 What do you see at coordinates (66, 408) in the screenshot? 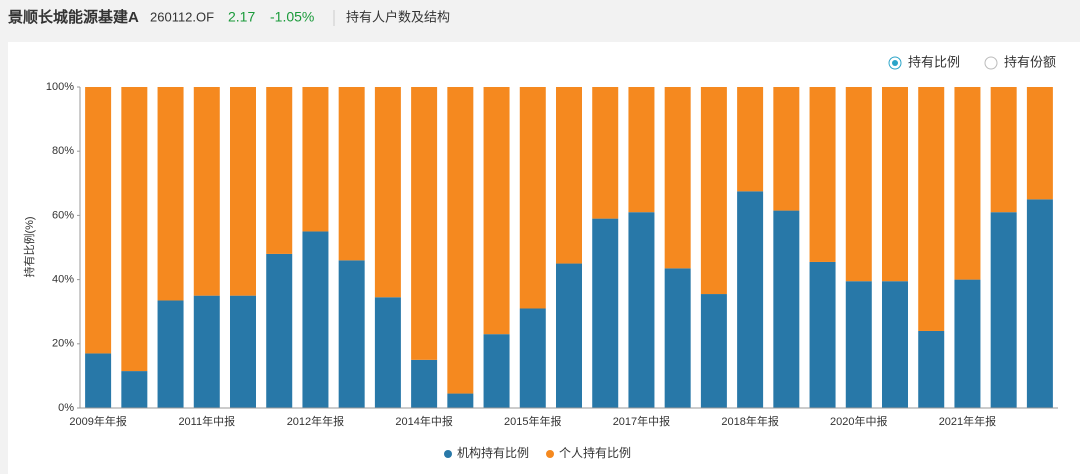
I see `y-tick-label: 0%` at bounding box center [66, 408].